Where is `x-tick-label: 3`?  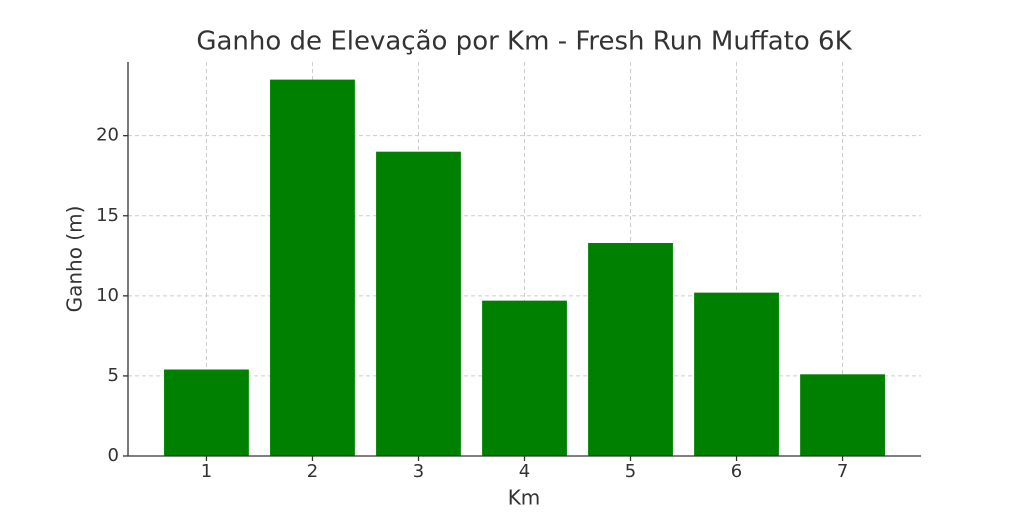
x-tick-label: 3 is located at coordinates (418, 471).